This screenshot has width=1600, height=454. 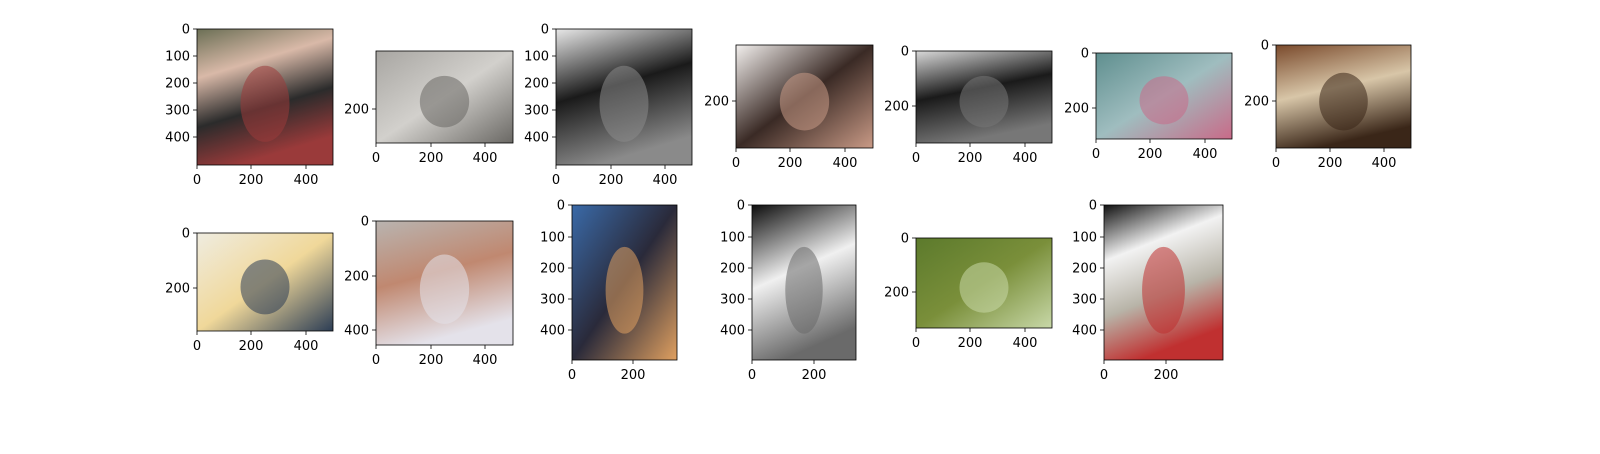 I want to click on image-panel-4: 0 200 400 200, so click(x=789, y=107).